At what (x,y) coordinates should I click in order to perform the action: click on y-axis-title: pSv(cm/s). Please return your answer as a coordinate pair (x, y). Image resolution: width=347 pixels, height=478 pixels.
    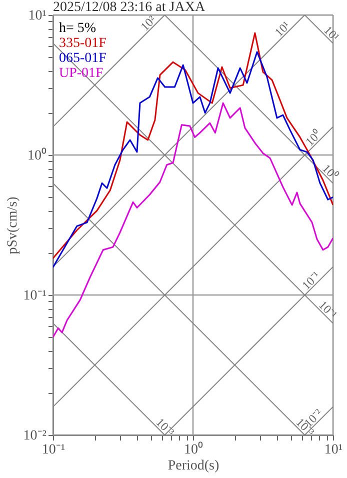
    Looking at the image, I should click on (12, 225).